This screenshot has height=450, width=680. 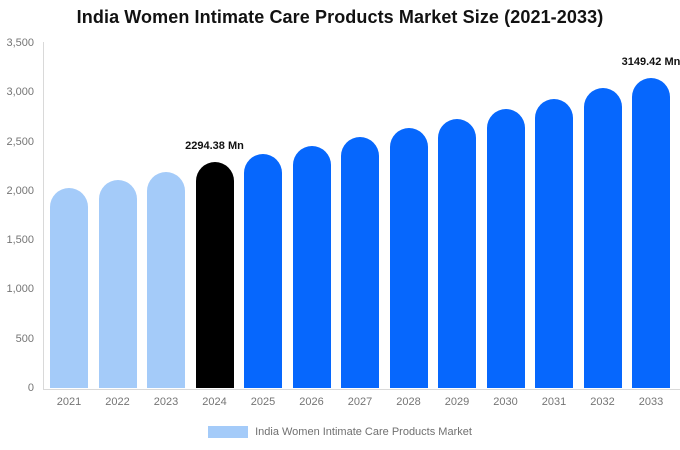 What do you see at coordinates (311, 402) in the screenshot?
I see `x-tick-label-2026: 2026` at bounding box center [311, 402].